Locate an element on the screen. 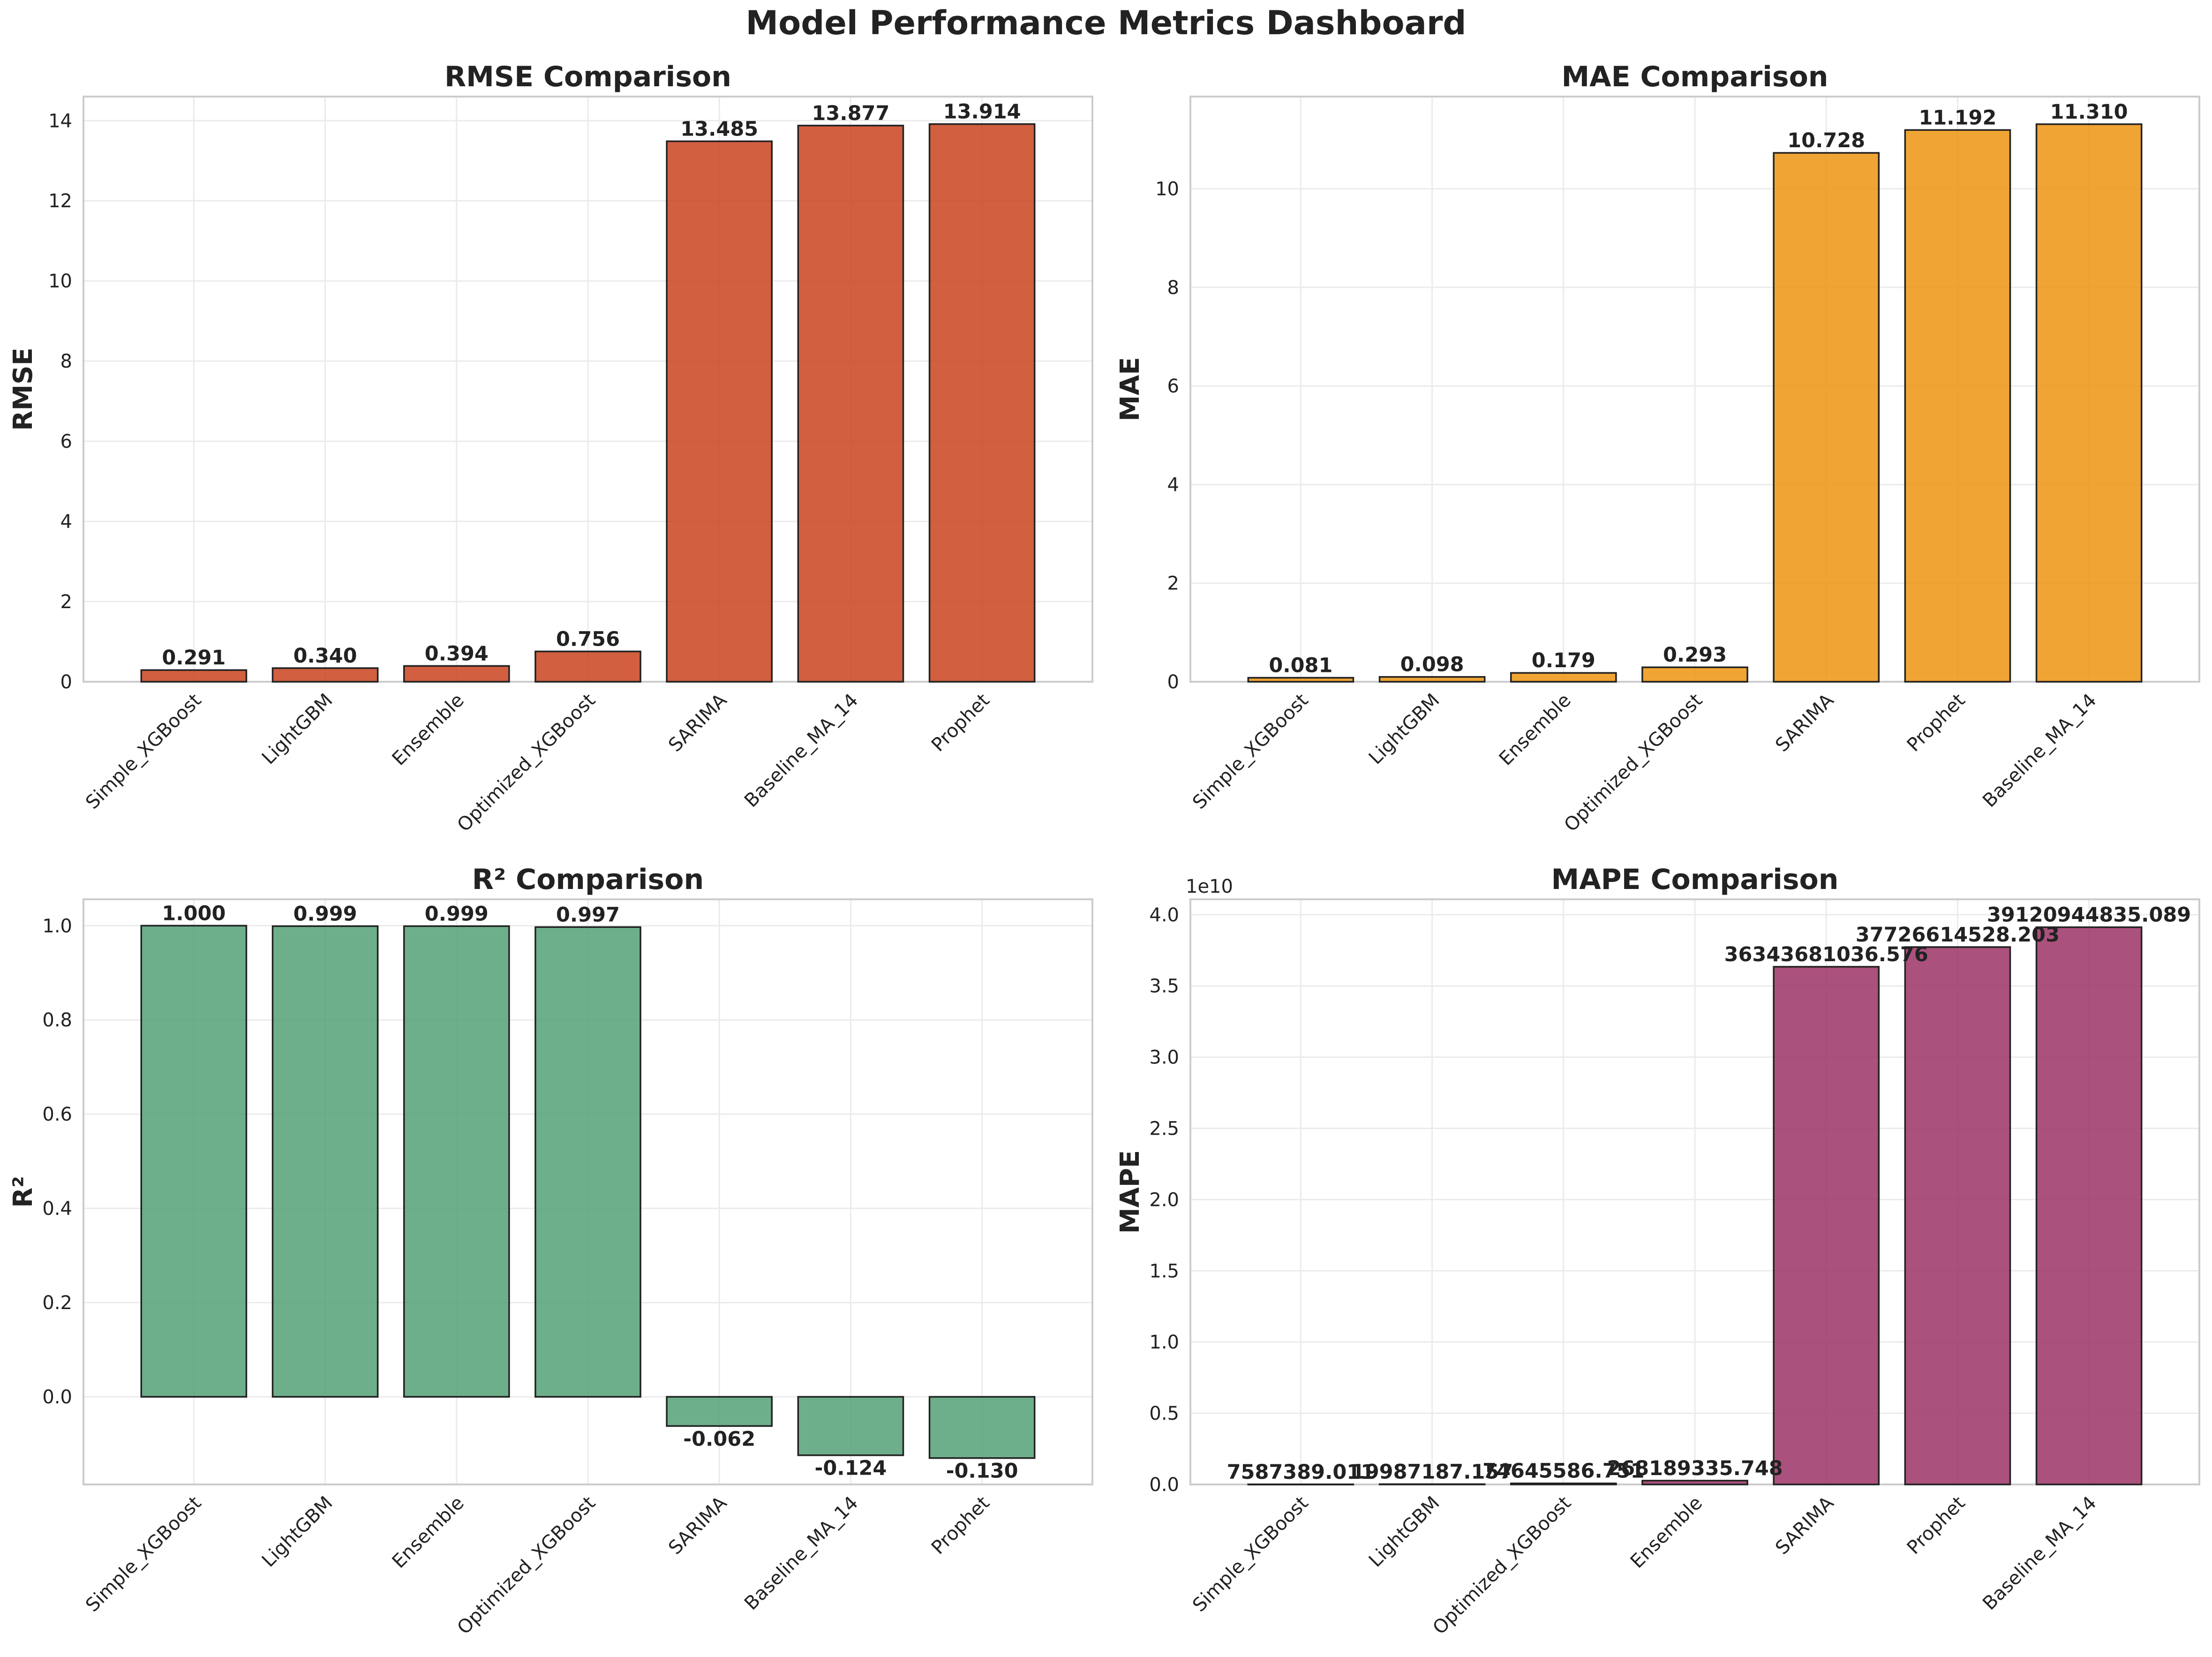 Image resolution: width=2212 pixels, height=1657 pixels. y-tick-label: 14 is located at coordinates (60, 121).